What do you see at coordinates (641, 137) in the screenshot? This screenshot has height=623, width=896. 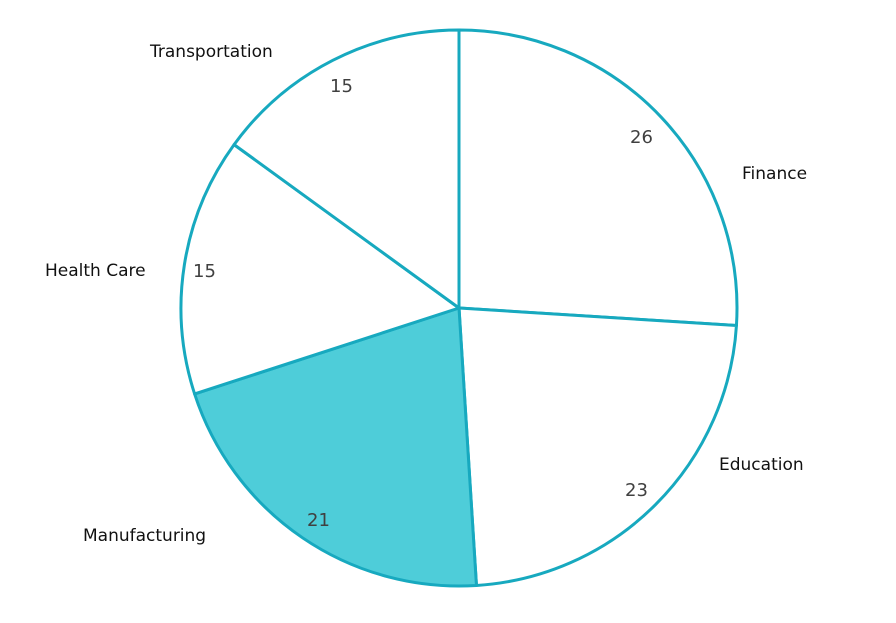 I see `value-finance: 26` at bounding box center [641, 137].